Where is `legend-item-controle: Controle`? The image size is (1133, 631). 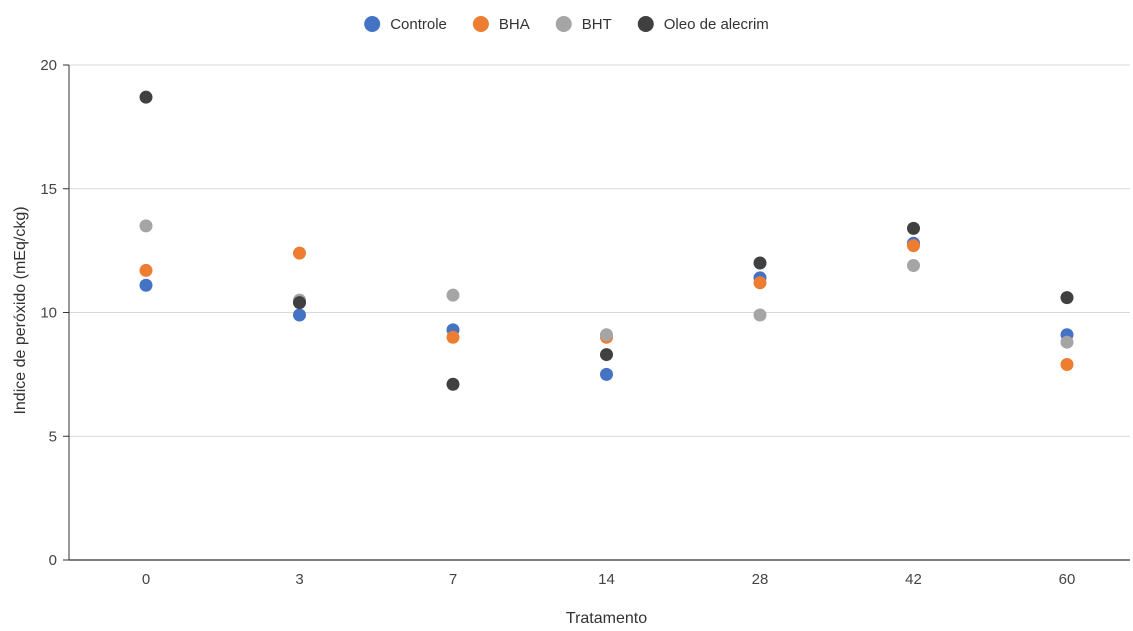
legend-item-controle: Controle is located at coordinates (405, 24).